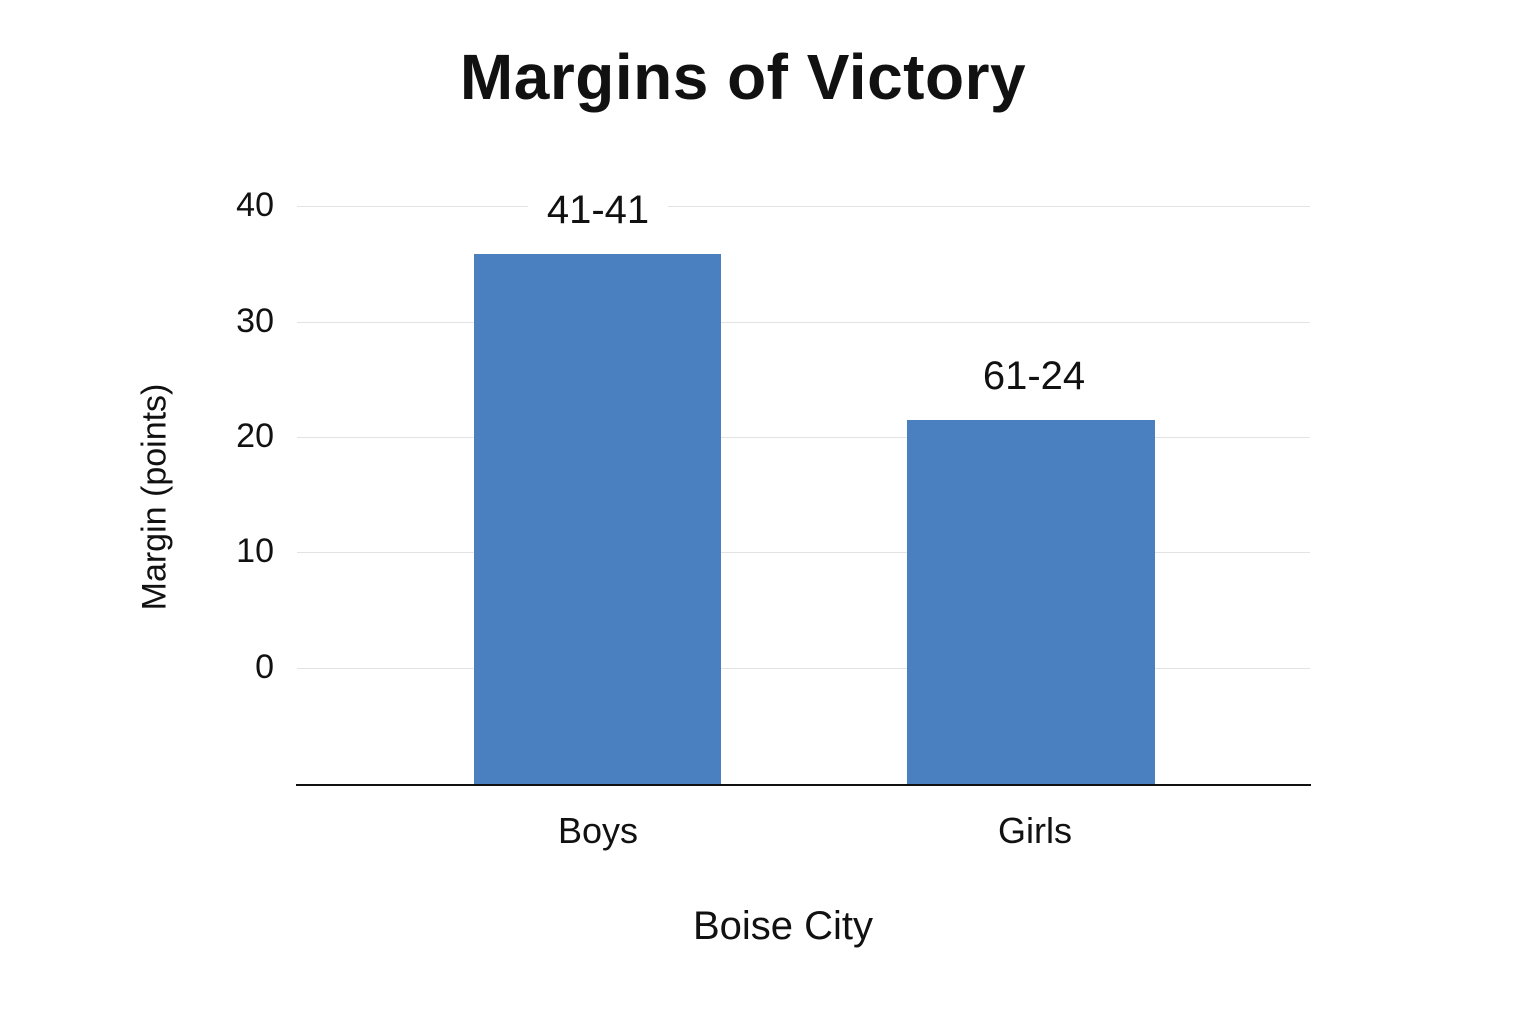 This screenshot has width=1536, height=1024. What do you see at coordinates (255, 551) in the screenshot?
I see `y-tick-label: 10` at bounding box center [255, 551].